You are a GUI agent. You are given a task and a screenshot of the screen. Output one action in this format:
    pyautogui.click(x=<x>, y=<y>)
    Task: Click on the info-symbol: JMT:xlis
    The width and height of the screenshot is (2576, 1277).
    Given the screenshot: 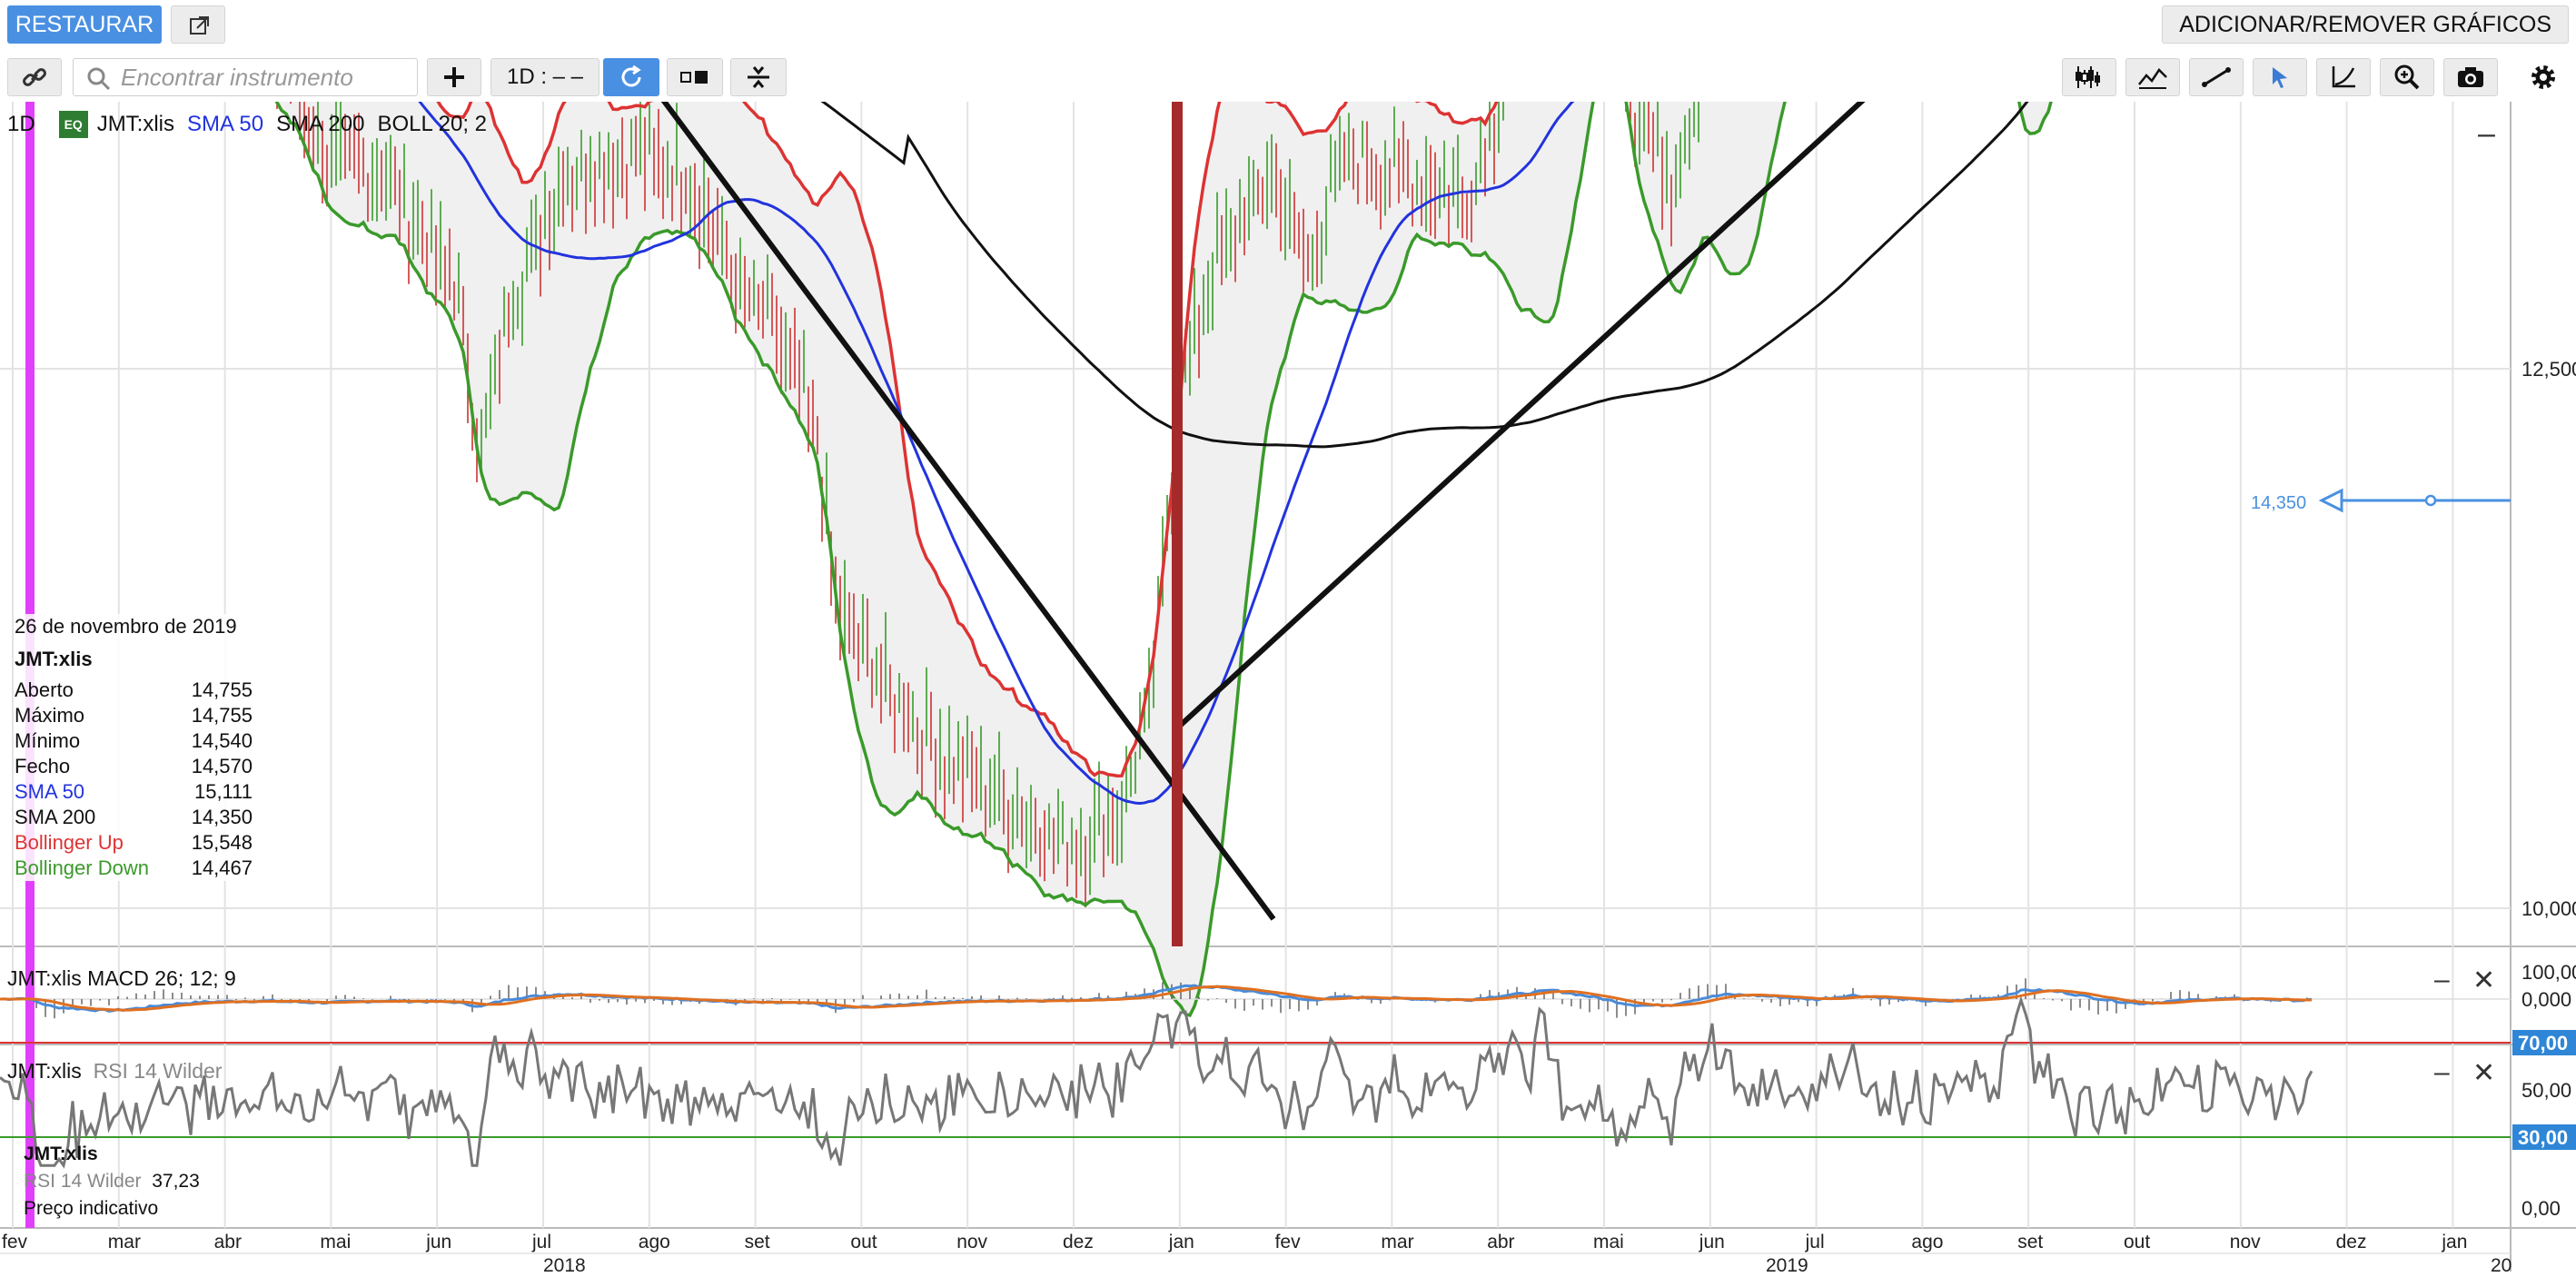 What is the action you would take?
    pyautogui.click(x=54, y=659)
    